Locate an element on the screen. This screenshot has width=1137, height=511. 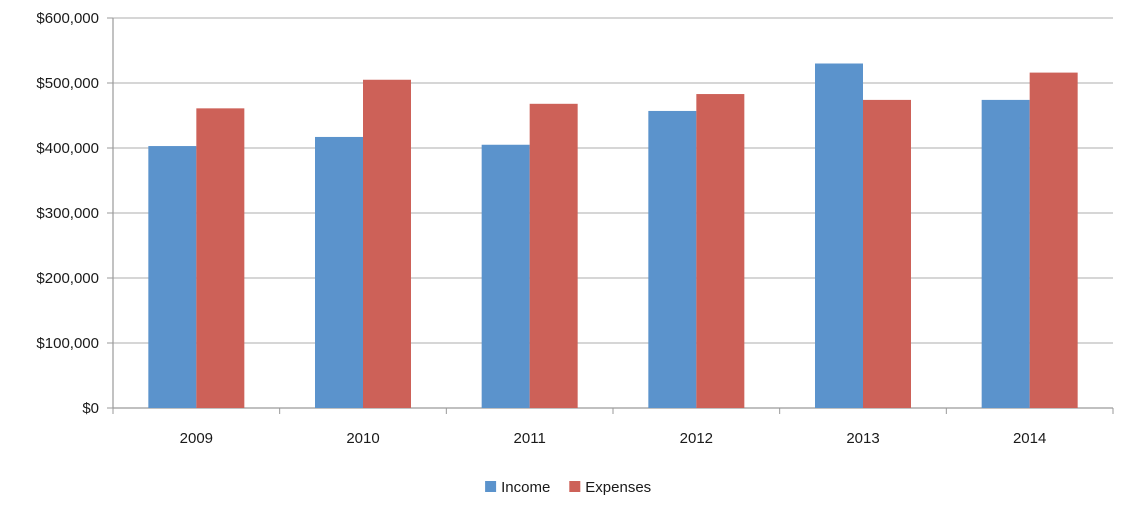
y-tick-label: $300,000 is located at coordinates (67, 213).